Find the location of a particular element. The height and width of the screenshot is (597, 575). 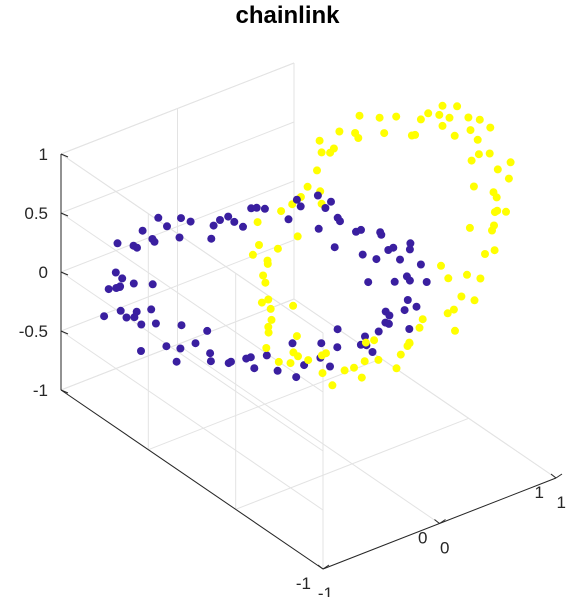

z-tick-label: -0.5 is located at coordinates (33, 331).